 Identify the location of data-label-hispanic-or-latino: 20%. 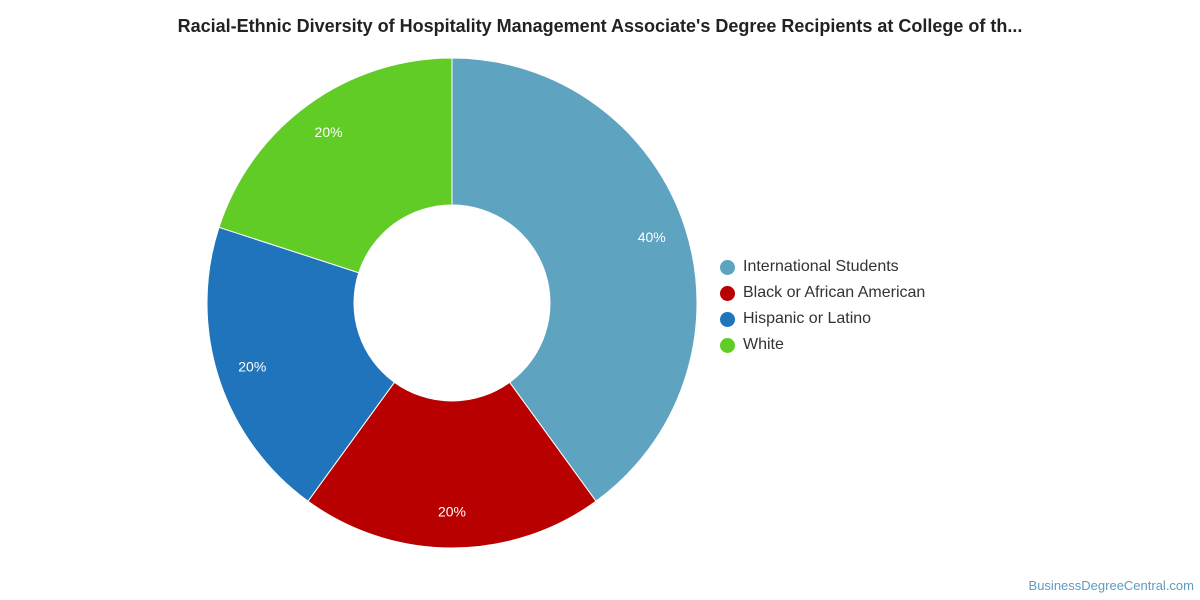
(252, 367).